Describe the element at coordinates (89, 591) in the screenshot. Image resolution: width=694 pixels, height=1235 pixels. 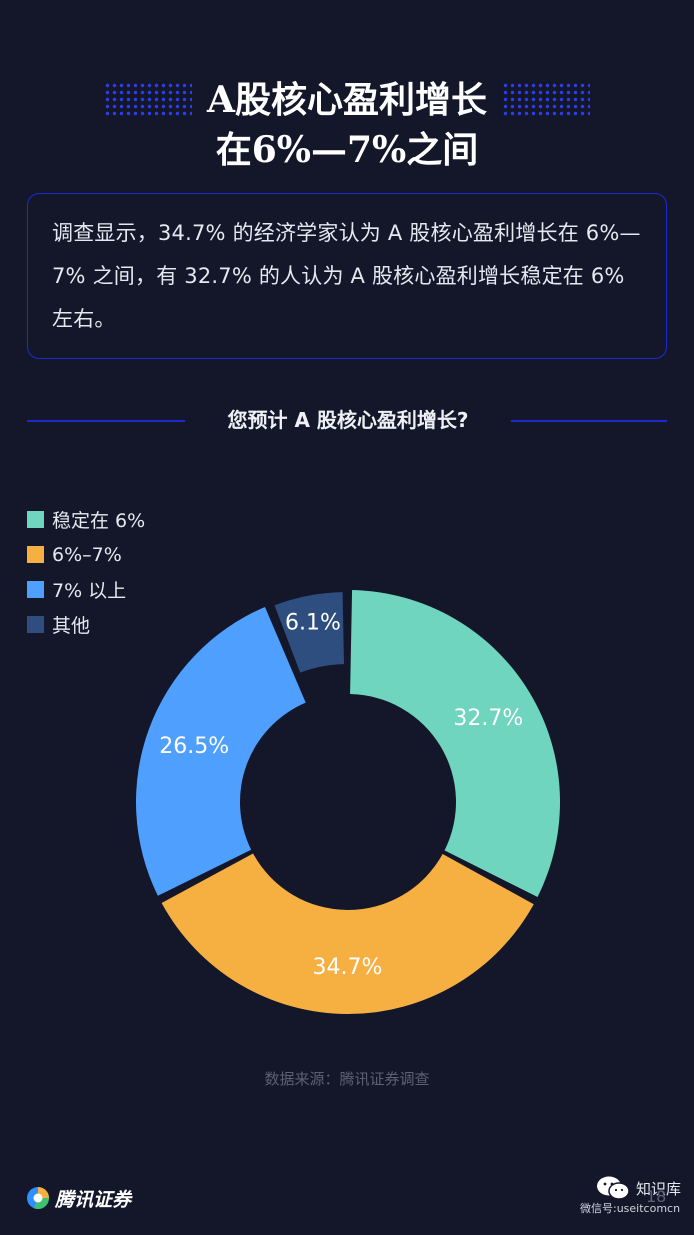
I see `legend-label: 7% 以上` at that location.